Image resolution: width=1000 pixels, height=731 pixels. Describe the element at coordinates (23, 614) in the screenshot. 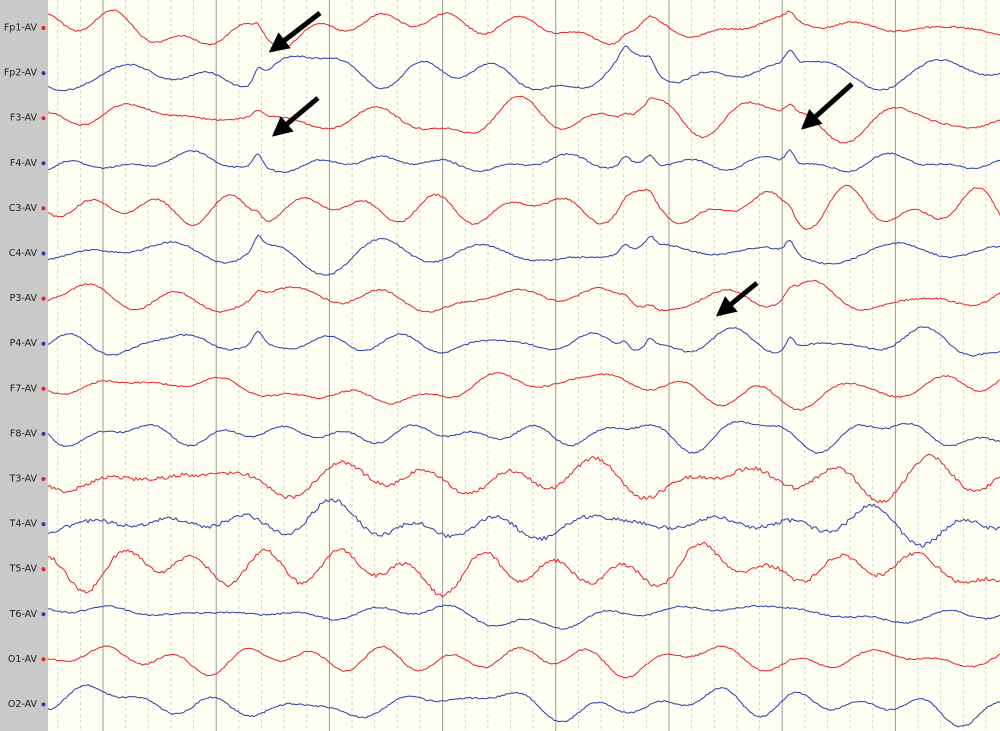

I see `channel-label: T6-AV` at that location.